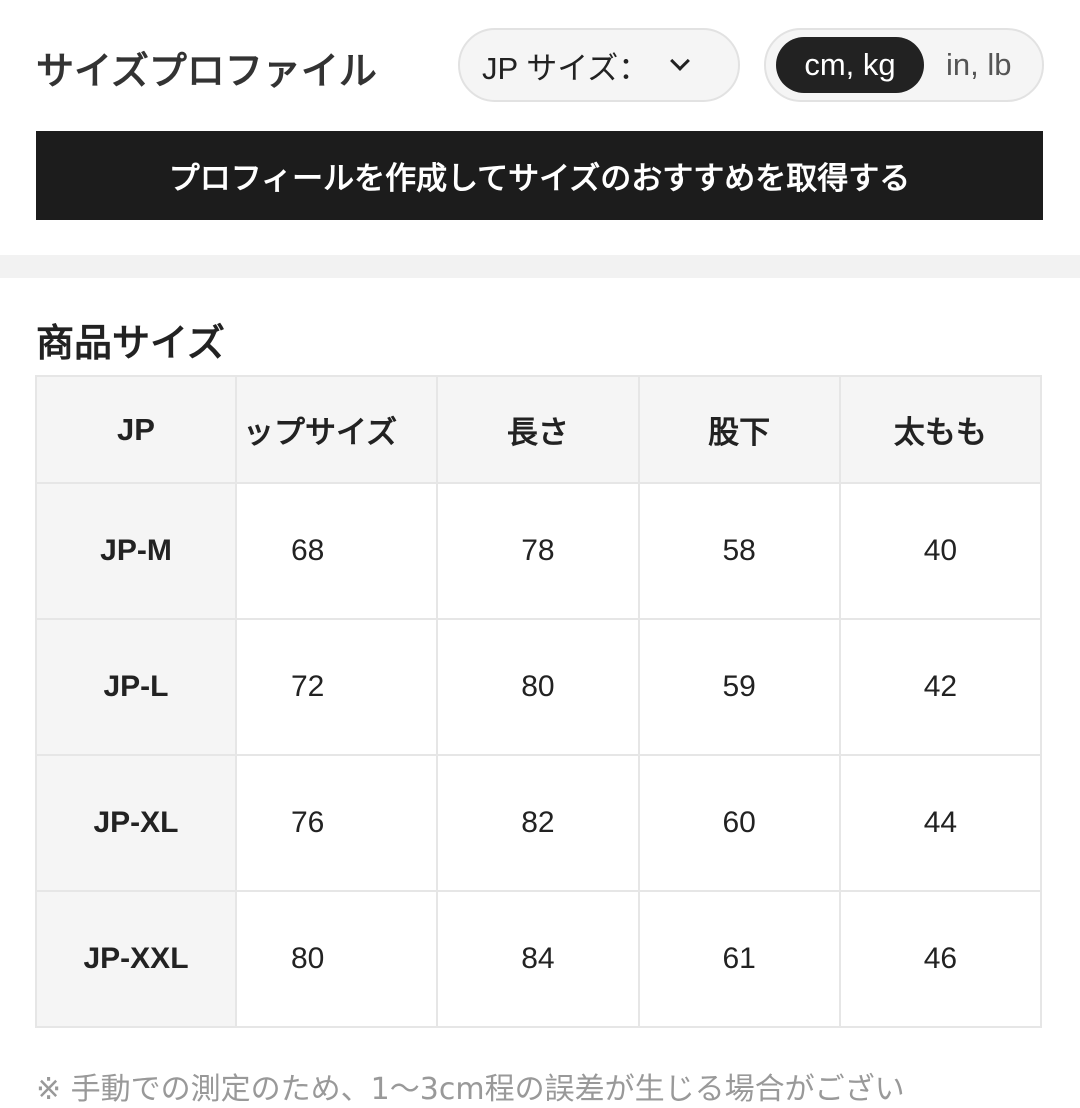  I want to click on size-profile-title: サイズプロファイル, so click(206, 71).